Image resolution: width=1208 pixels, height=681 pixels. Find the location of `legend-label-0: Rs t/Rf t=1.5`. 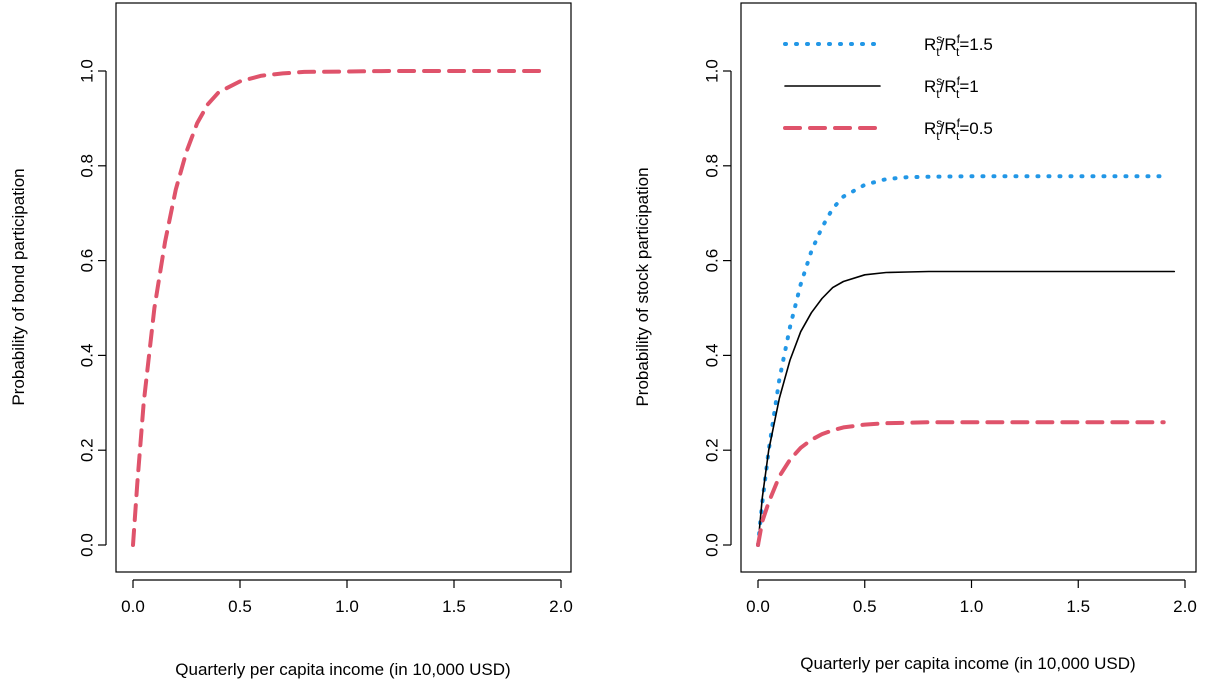

legend-label-0: Rs t/Rf t=1.5 is located at coordinates (958, 45).